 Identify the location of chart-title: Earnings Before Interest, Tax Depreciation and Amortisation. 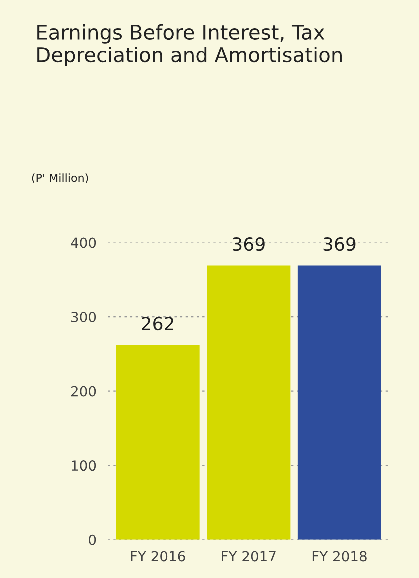
(190, 45).